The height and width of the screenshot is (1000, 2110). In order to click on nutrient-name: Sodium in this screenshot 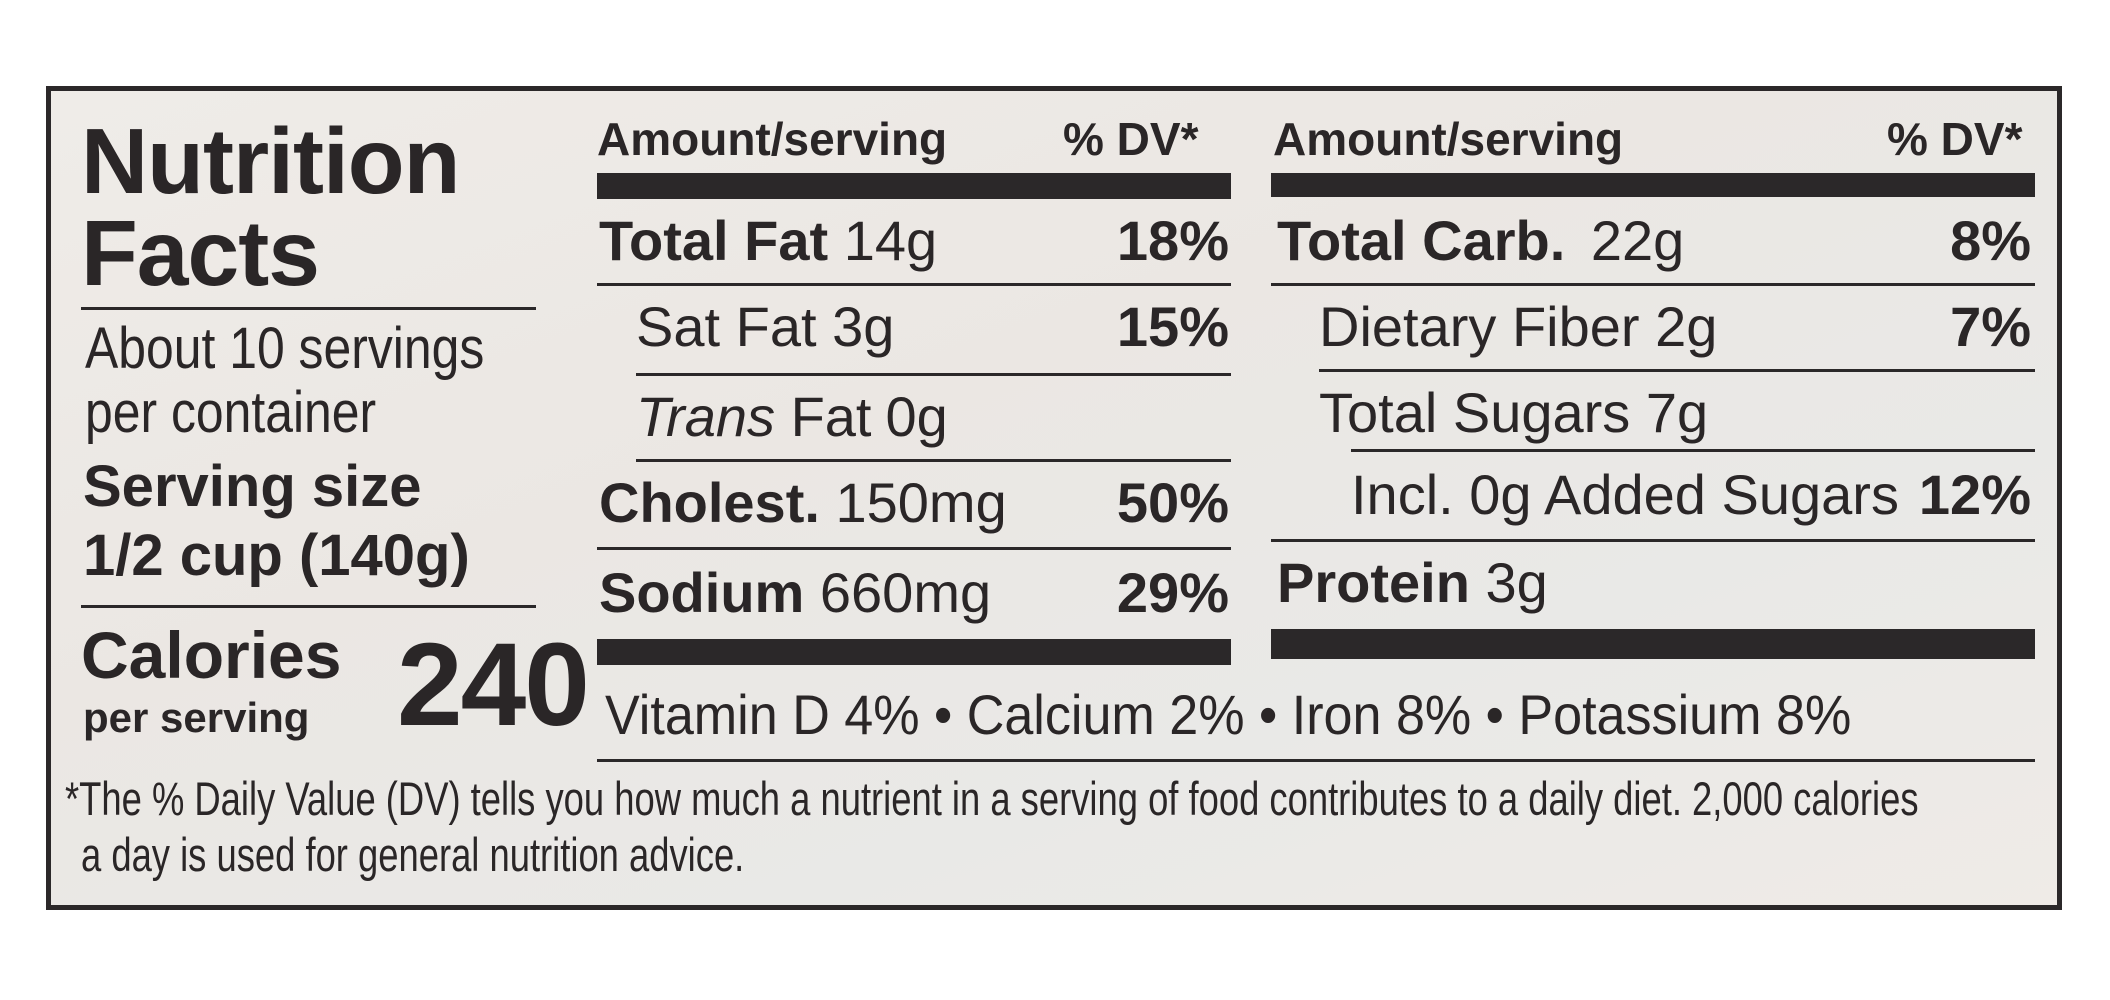, I will do `click(702, 592)`.